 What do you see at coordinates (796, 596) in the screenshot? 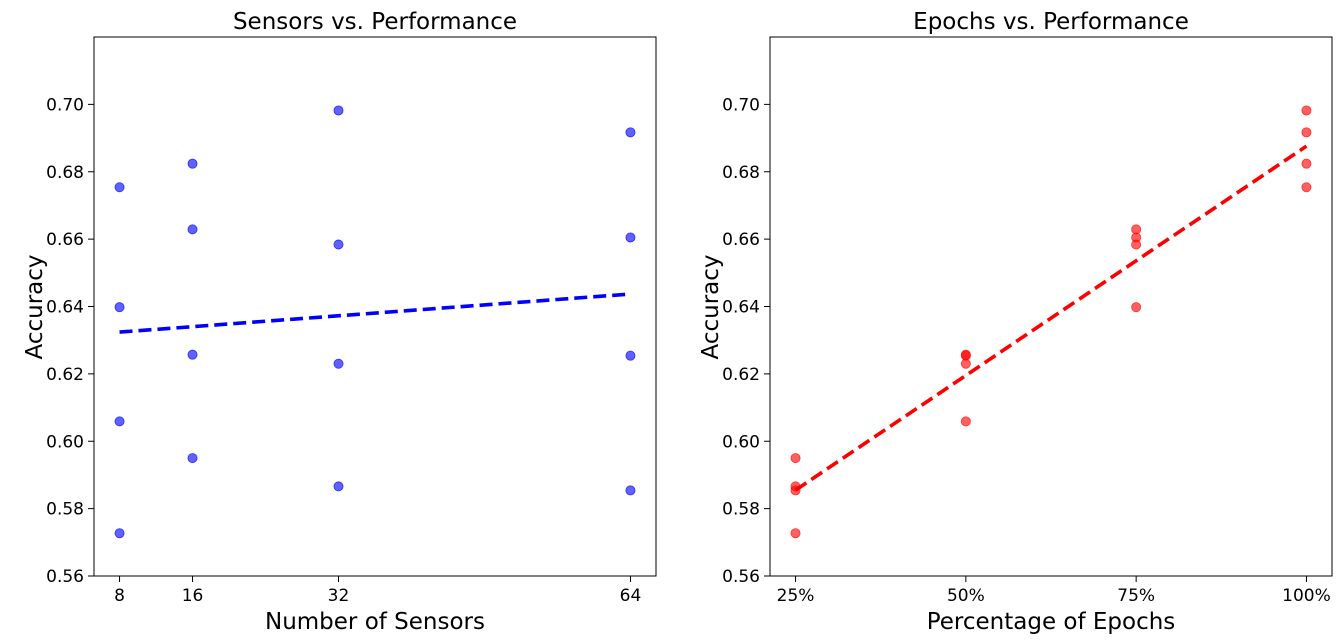
I see `x-tick-label: 25%` at bounding box center [796, 596].